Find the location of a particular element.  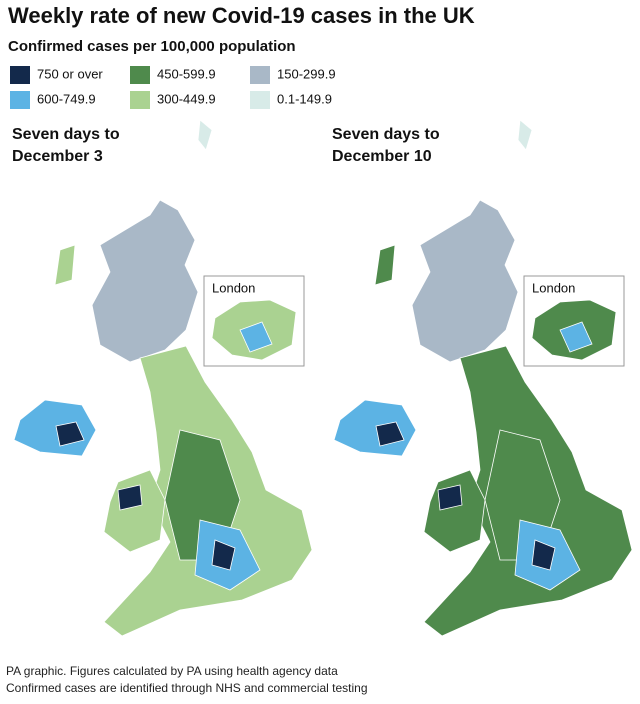

panel-title: December 10 is located at coordinates (382, 156).